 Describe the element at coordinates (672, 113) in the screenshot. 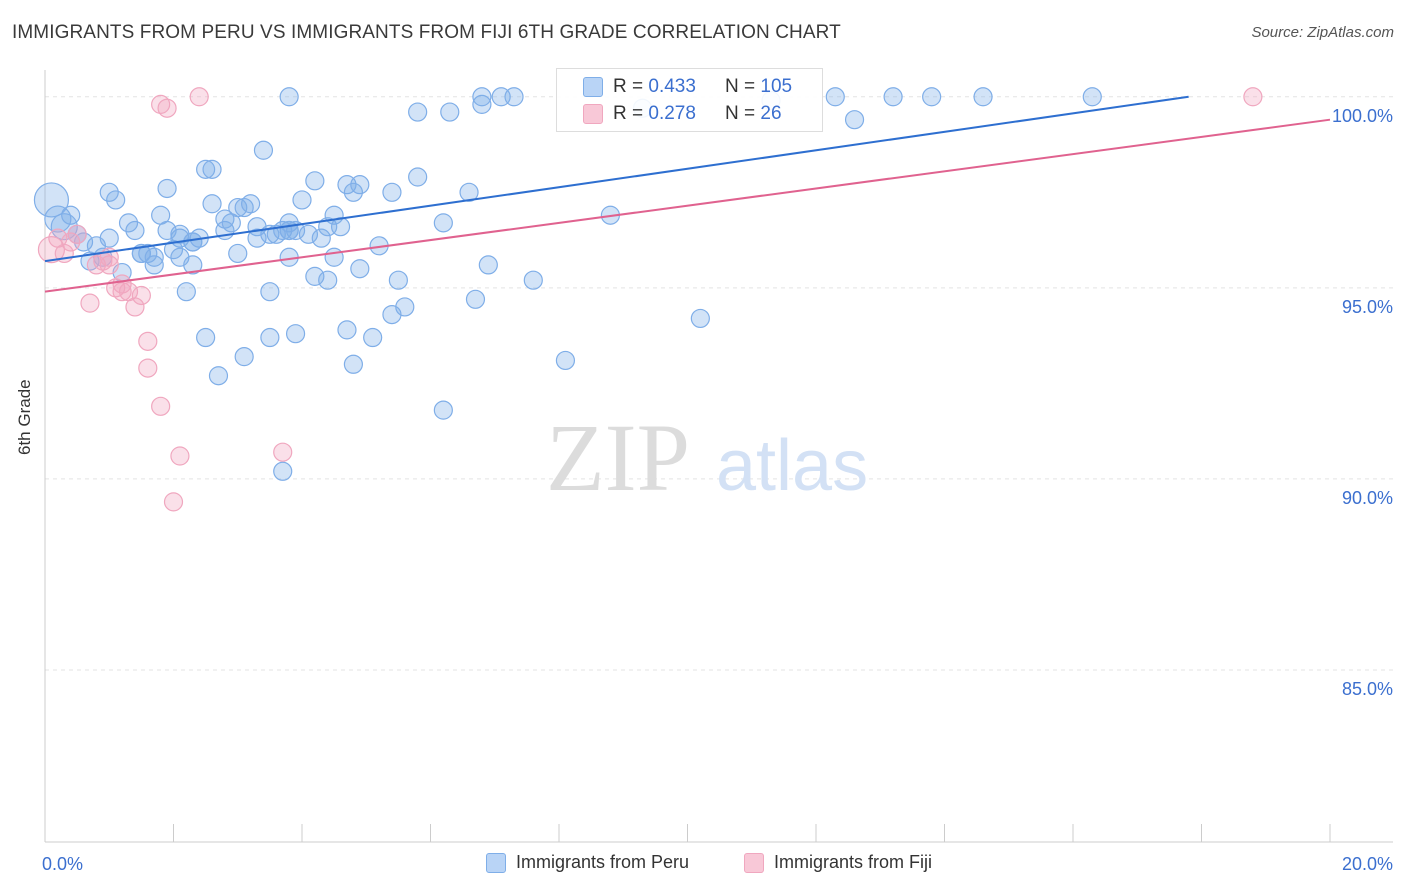

I see `fiji-r-value: 0.278` at that location.